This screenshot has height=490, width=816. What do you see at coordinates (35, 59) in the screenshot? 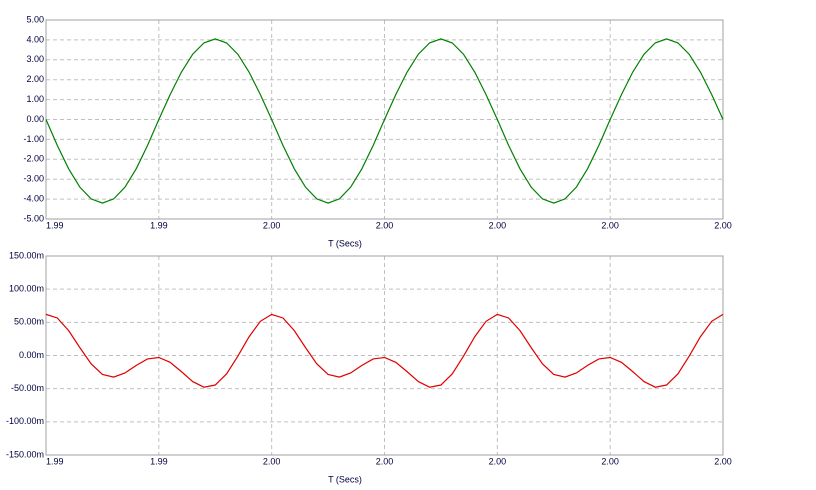
I see `y-tick-label: 3.00` at bounding box center [35, 59].